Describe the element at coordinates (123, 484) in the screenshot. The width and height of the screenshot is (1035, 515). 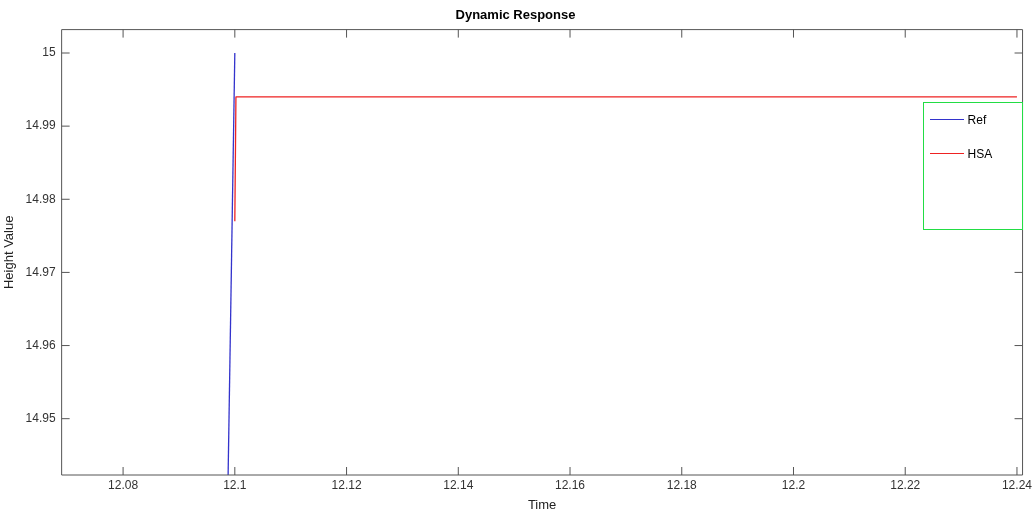
I see `x-tick-label: 12.08` at that location.